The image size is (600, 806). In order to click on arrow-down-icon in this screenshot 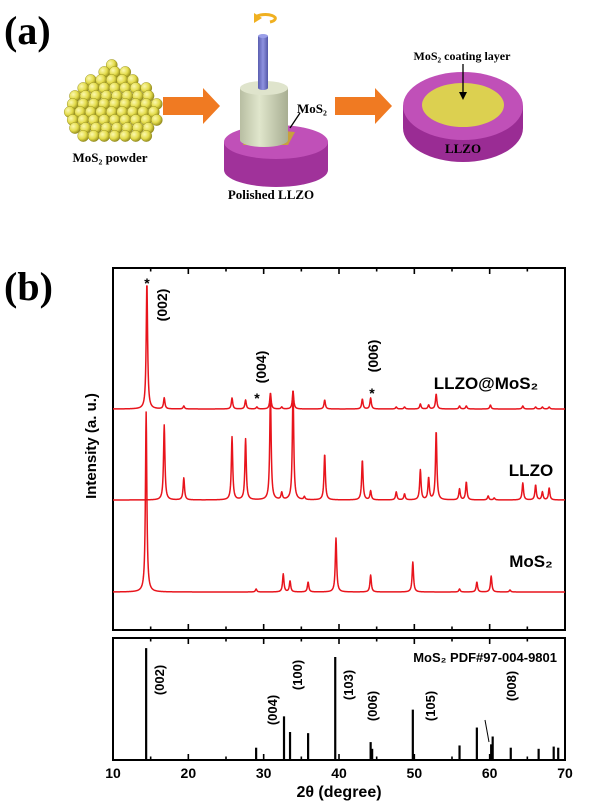, I will do `click(463, 96)`.